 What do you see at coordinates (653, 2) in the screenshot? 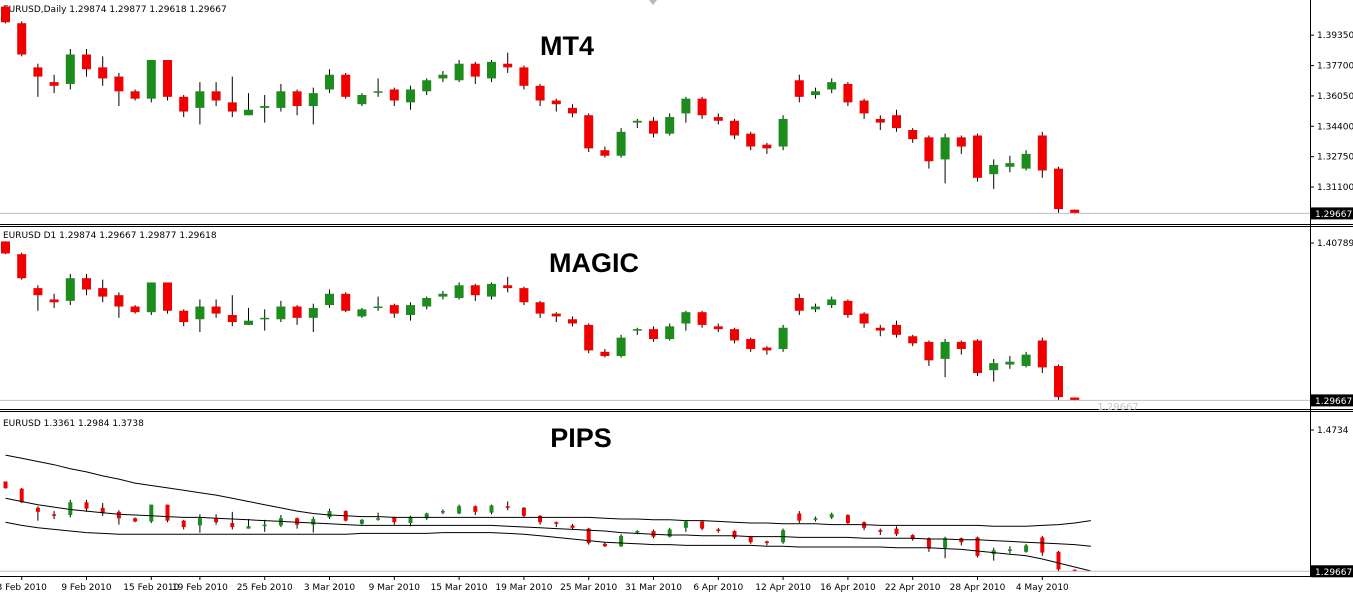
I see `chart-shift-marker-icon` at bounding box center [653, 2].